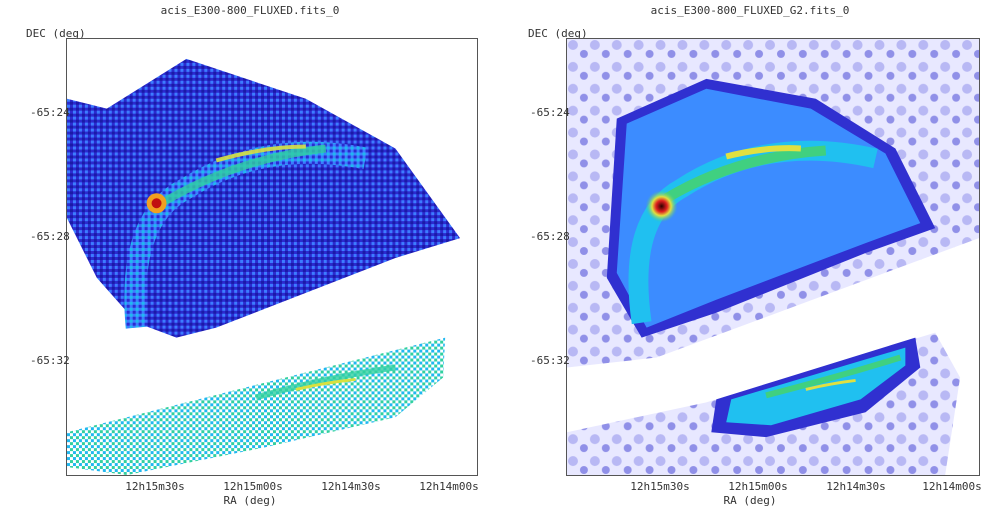  What do you see at coordinates (750, 10) in the screenshot?
I see `chart-title: acis_E300-800_FLUXED_G2.fits_0` at bounding box center [750, 10].